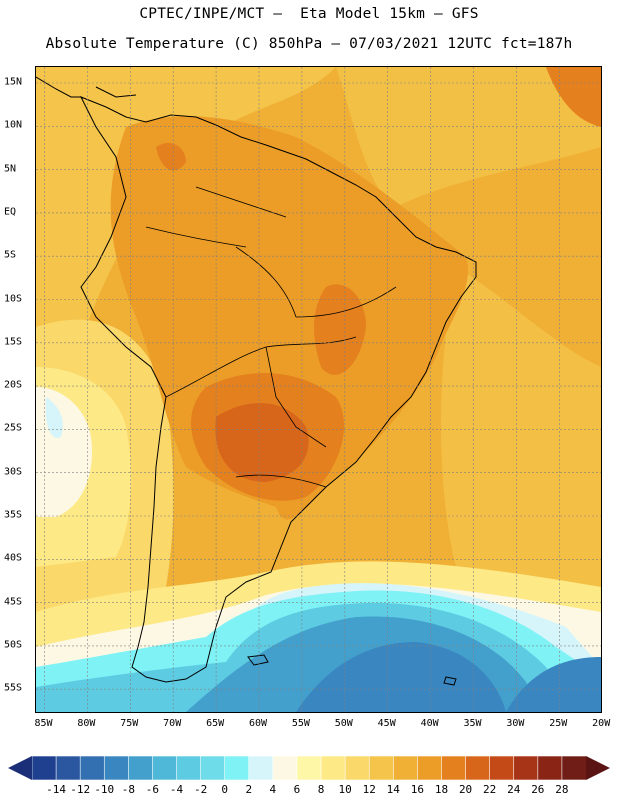  What do you see at coordinates (54, 417) in the screenshot?
I see `field-pacific-cyan-spot` at bounding box center [54, 417].